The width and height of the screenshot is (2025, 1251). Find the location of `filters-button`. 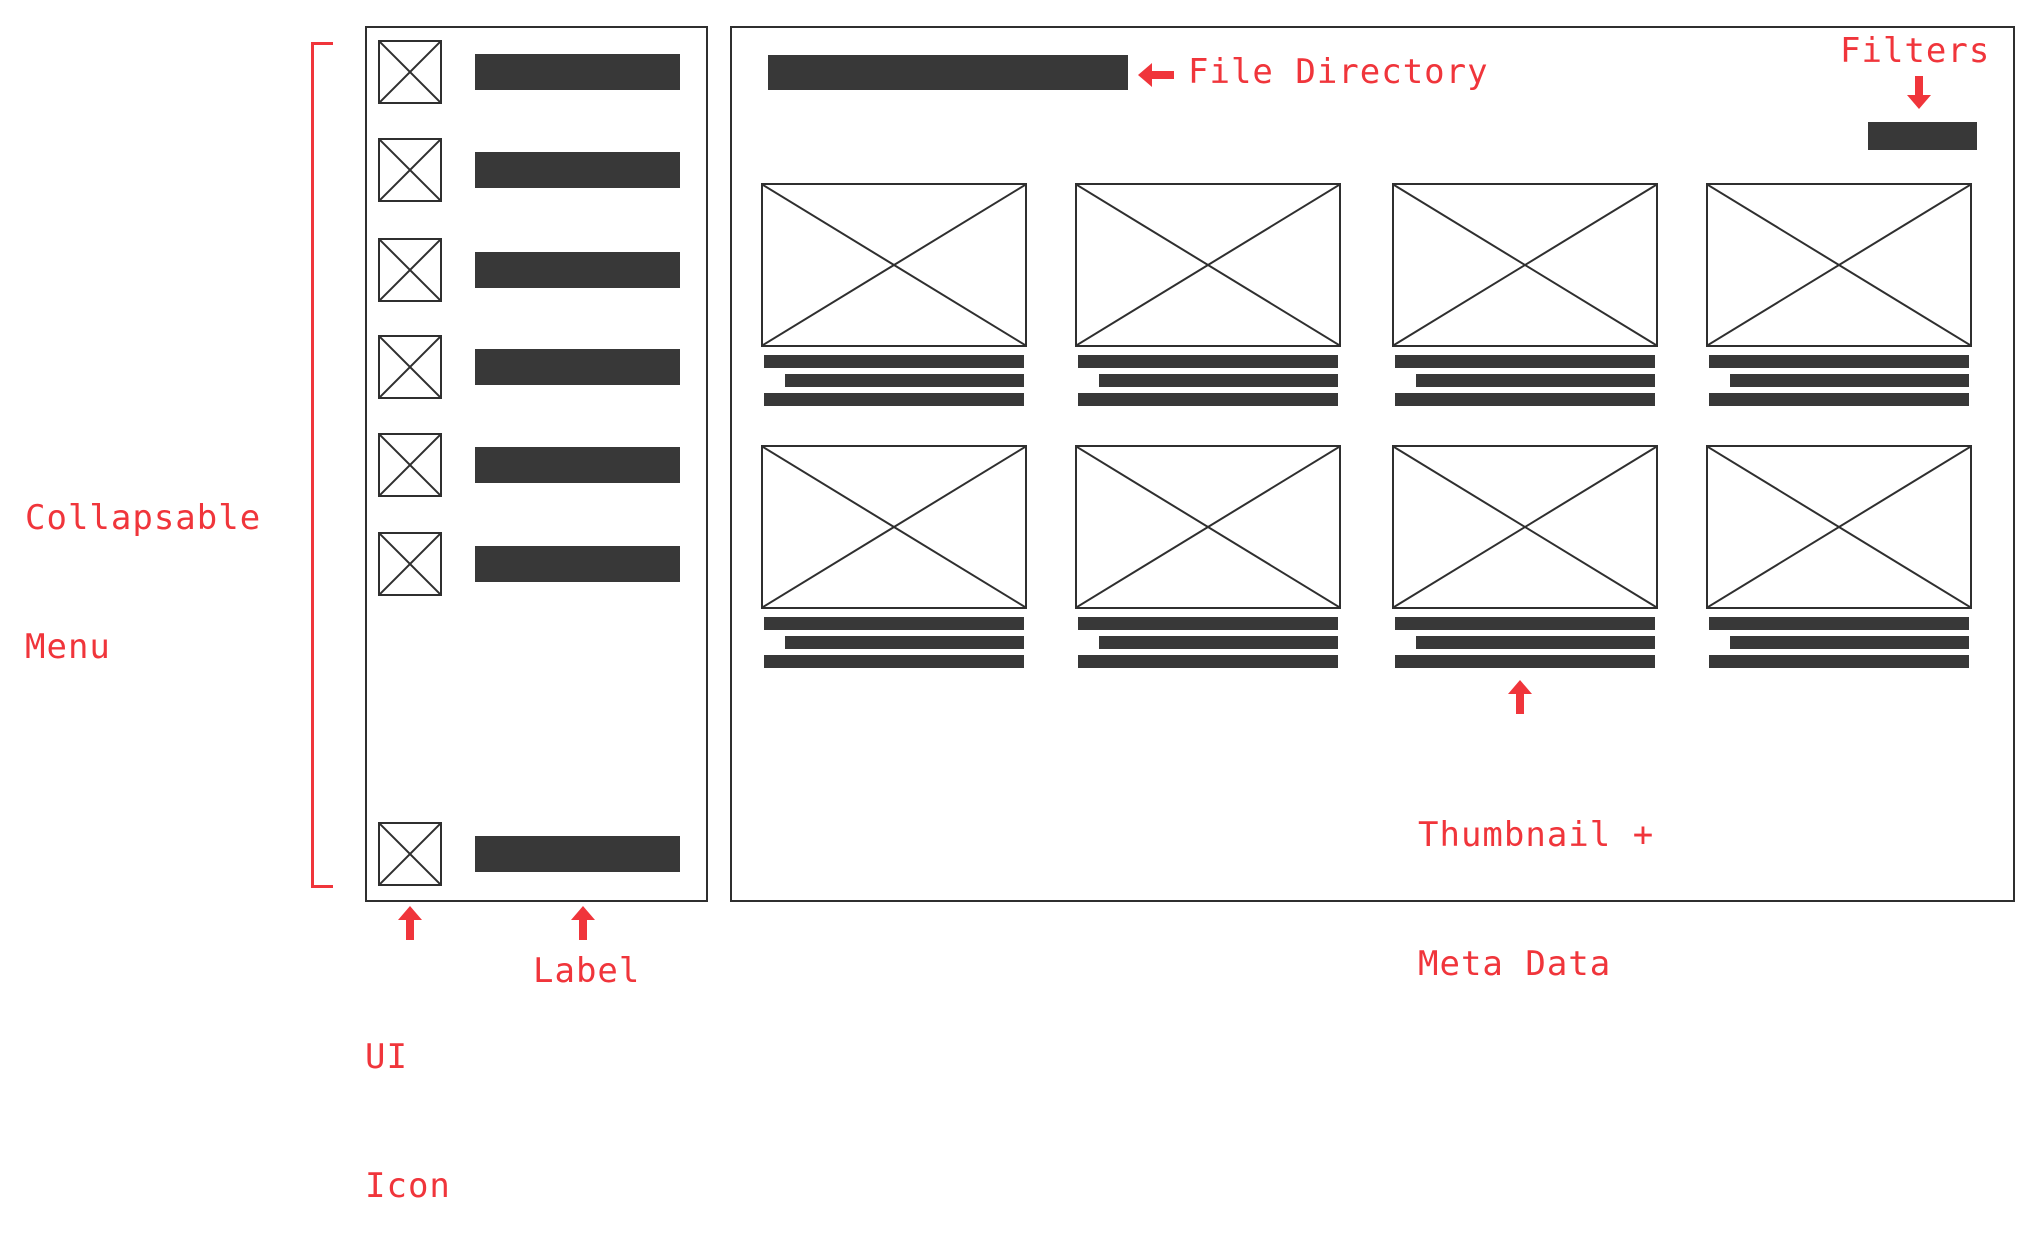

filters-button is located at coordinates (1922, 136).